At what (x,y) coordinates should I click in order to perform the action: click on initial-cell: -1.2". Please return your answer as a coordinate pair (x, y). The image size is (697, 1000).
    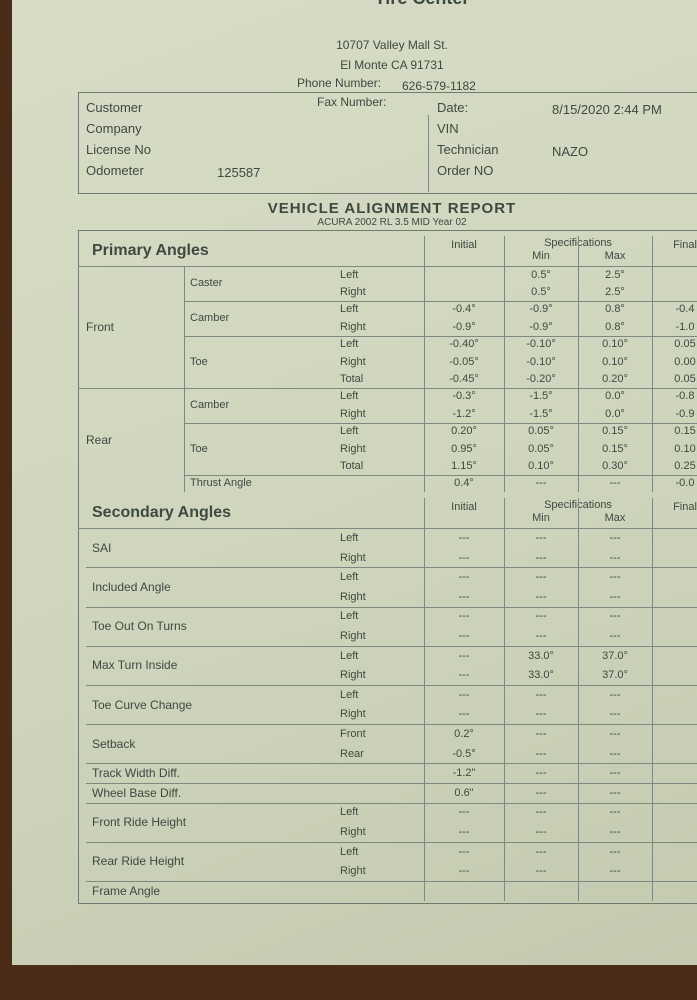
    Looking at the image, I should click on (464, 773).